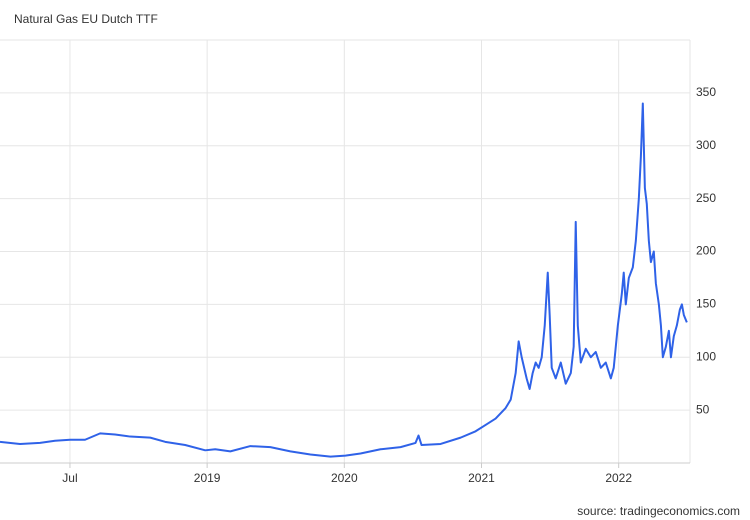 The height and width of the screenshot is (520, 750). I want to click on x-tick-label: 2020, so click(344, 478).